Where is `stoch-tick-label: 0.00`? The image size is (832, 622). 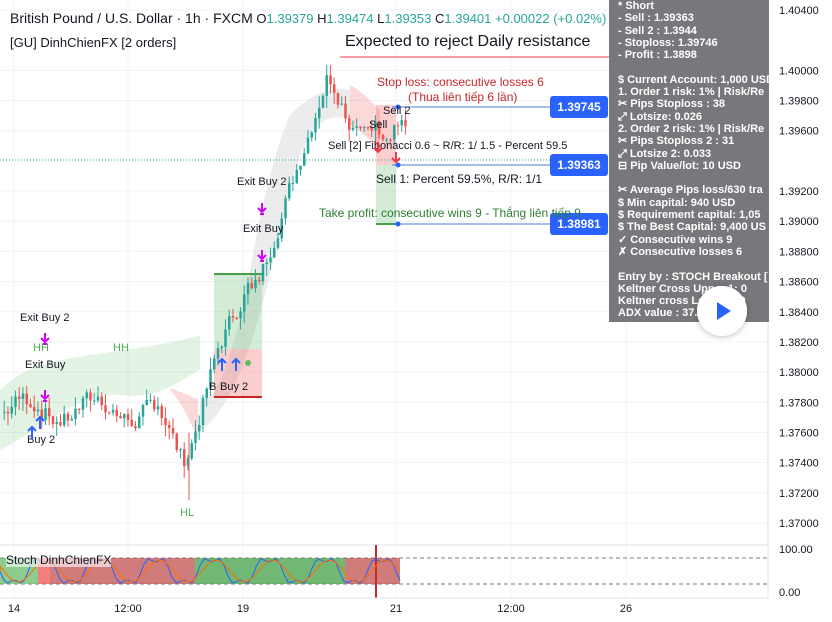
stoch-tick-label: 0.00 is located at coordinates (789, 593).